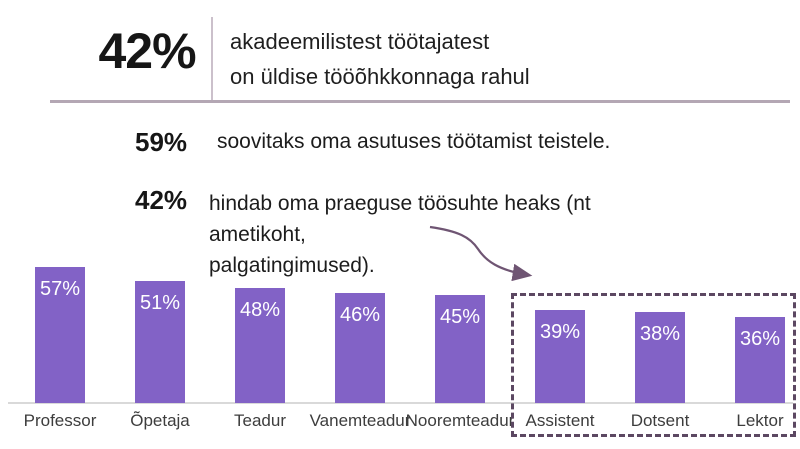  What do you see at coordinates (460, 317) in the screenshot?
I see `bar-value-label: 45%` at bounding box center [460, 317].